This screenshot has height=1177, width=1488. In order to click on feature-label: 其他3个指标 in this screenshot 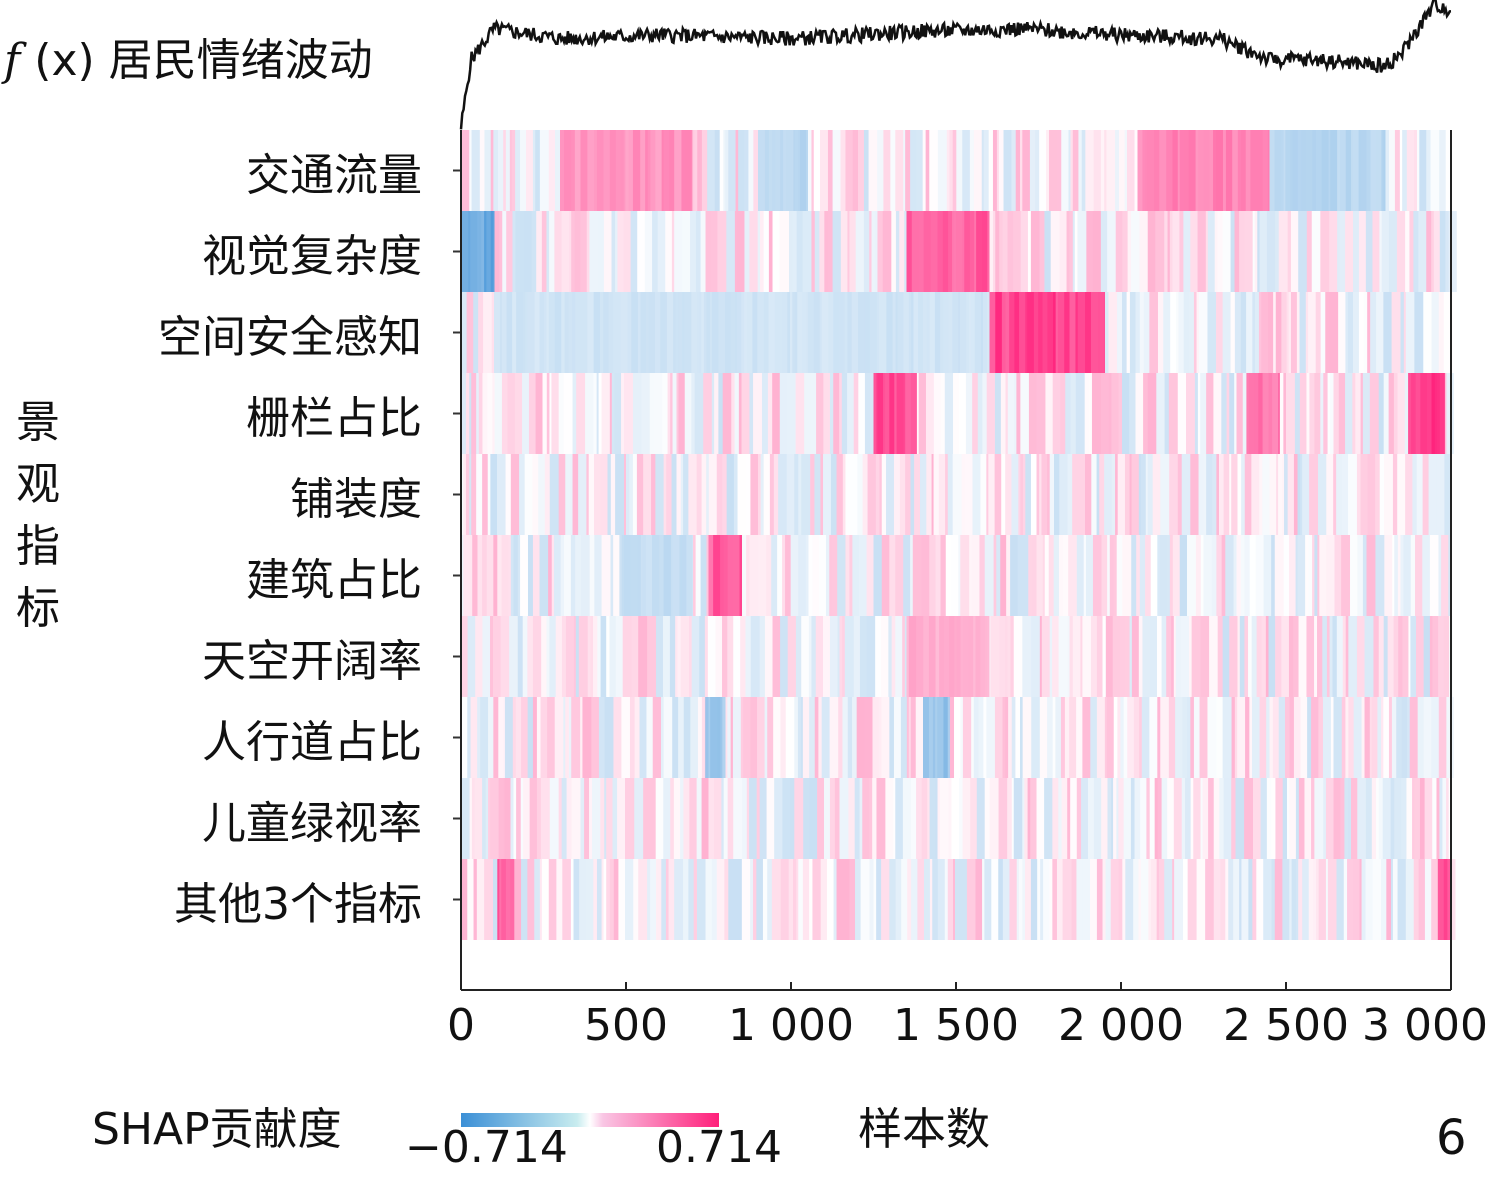, I will do `click(298, 904)`.